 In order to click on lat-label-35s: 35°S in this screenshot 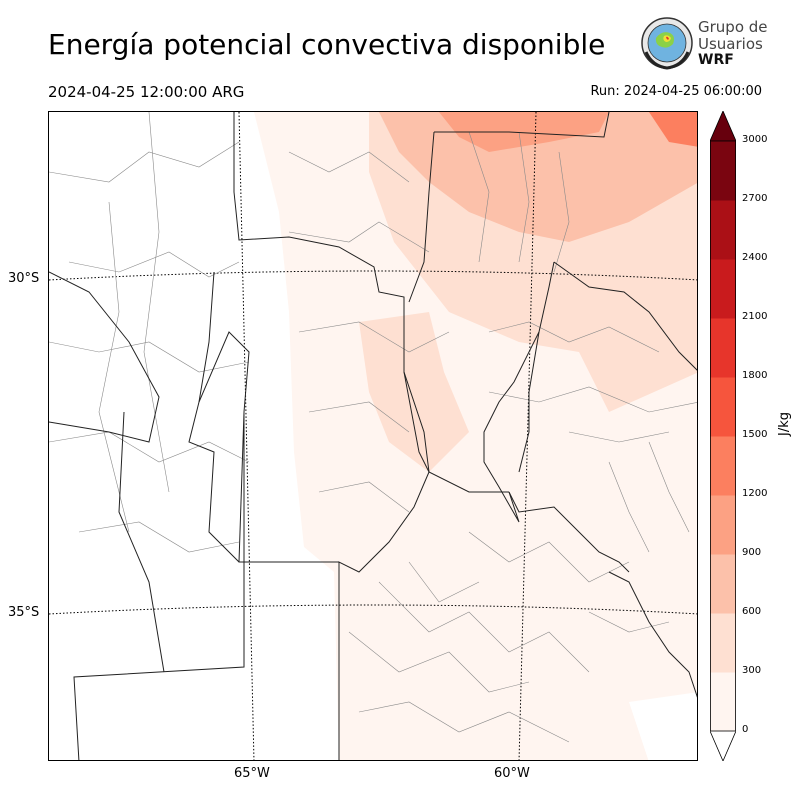, I will do `click(24, 612)`.